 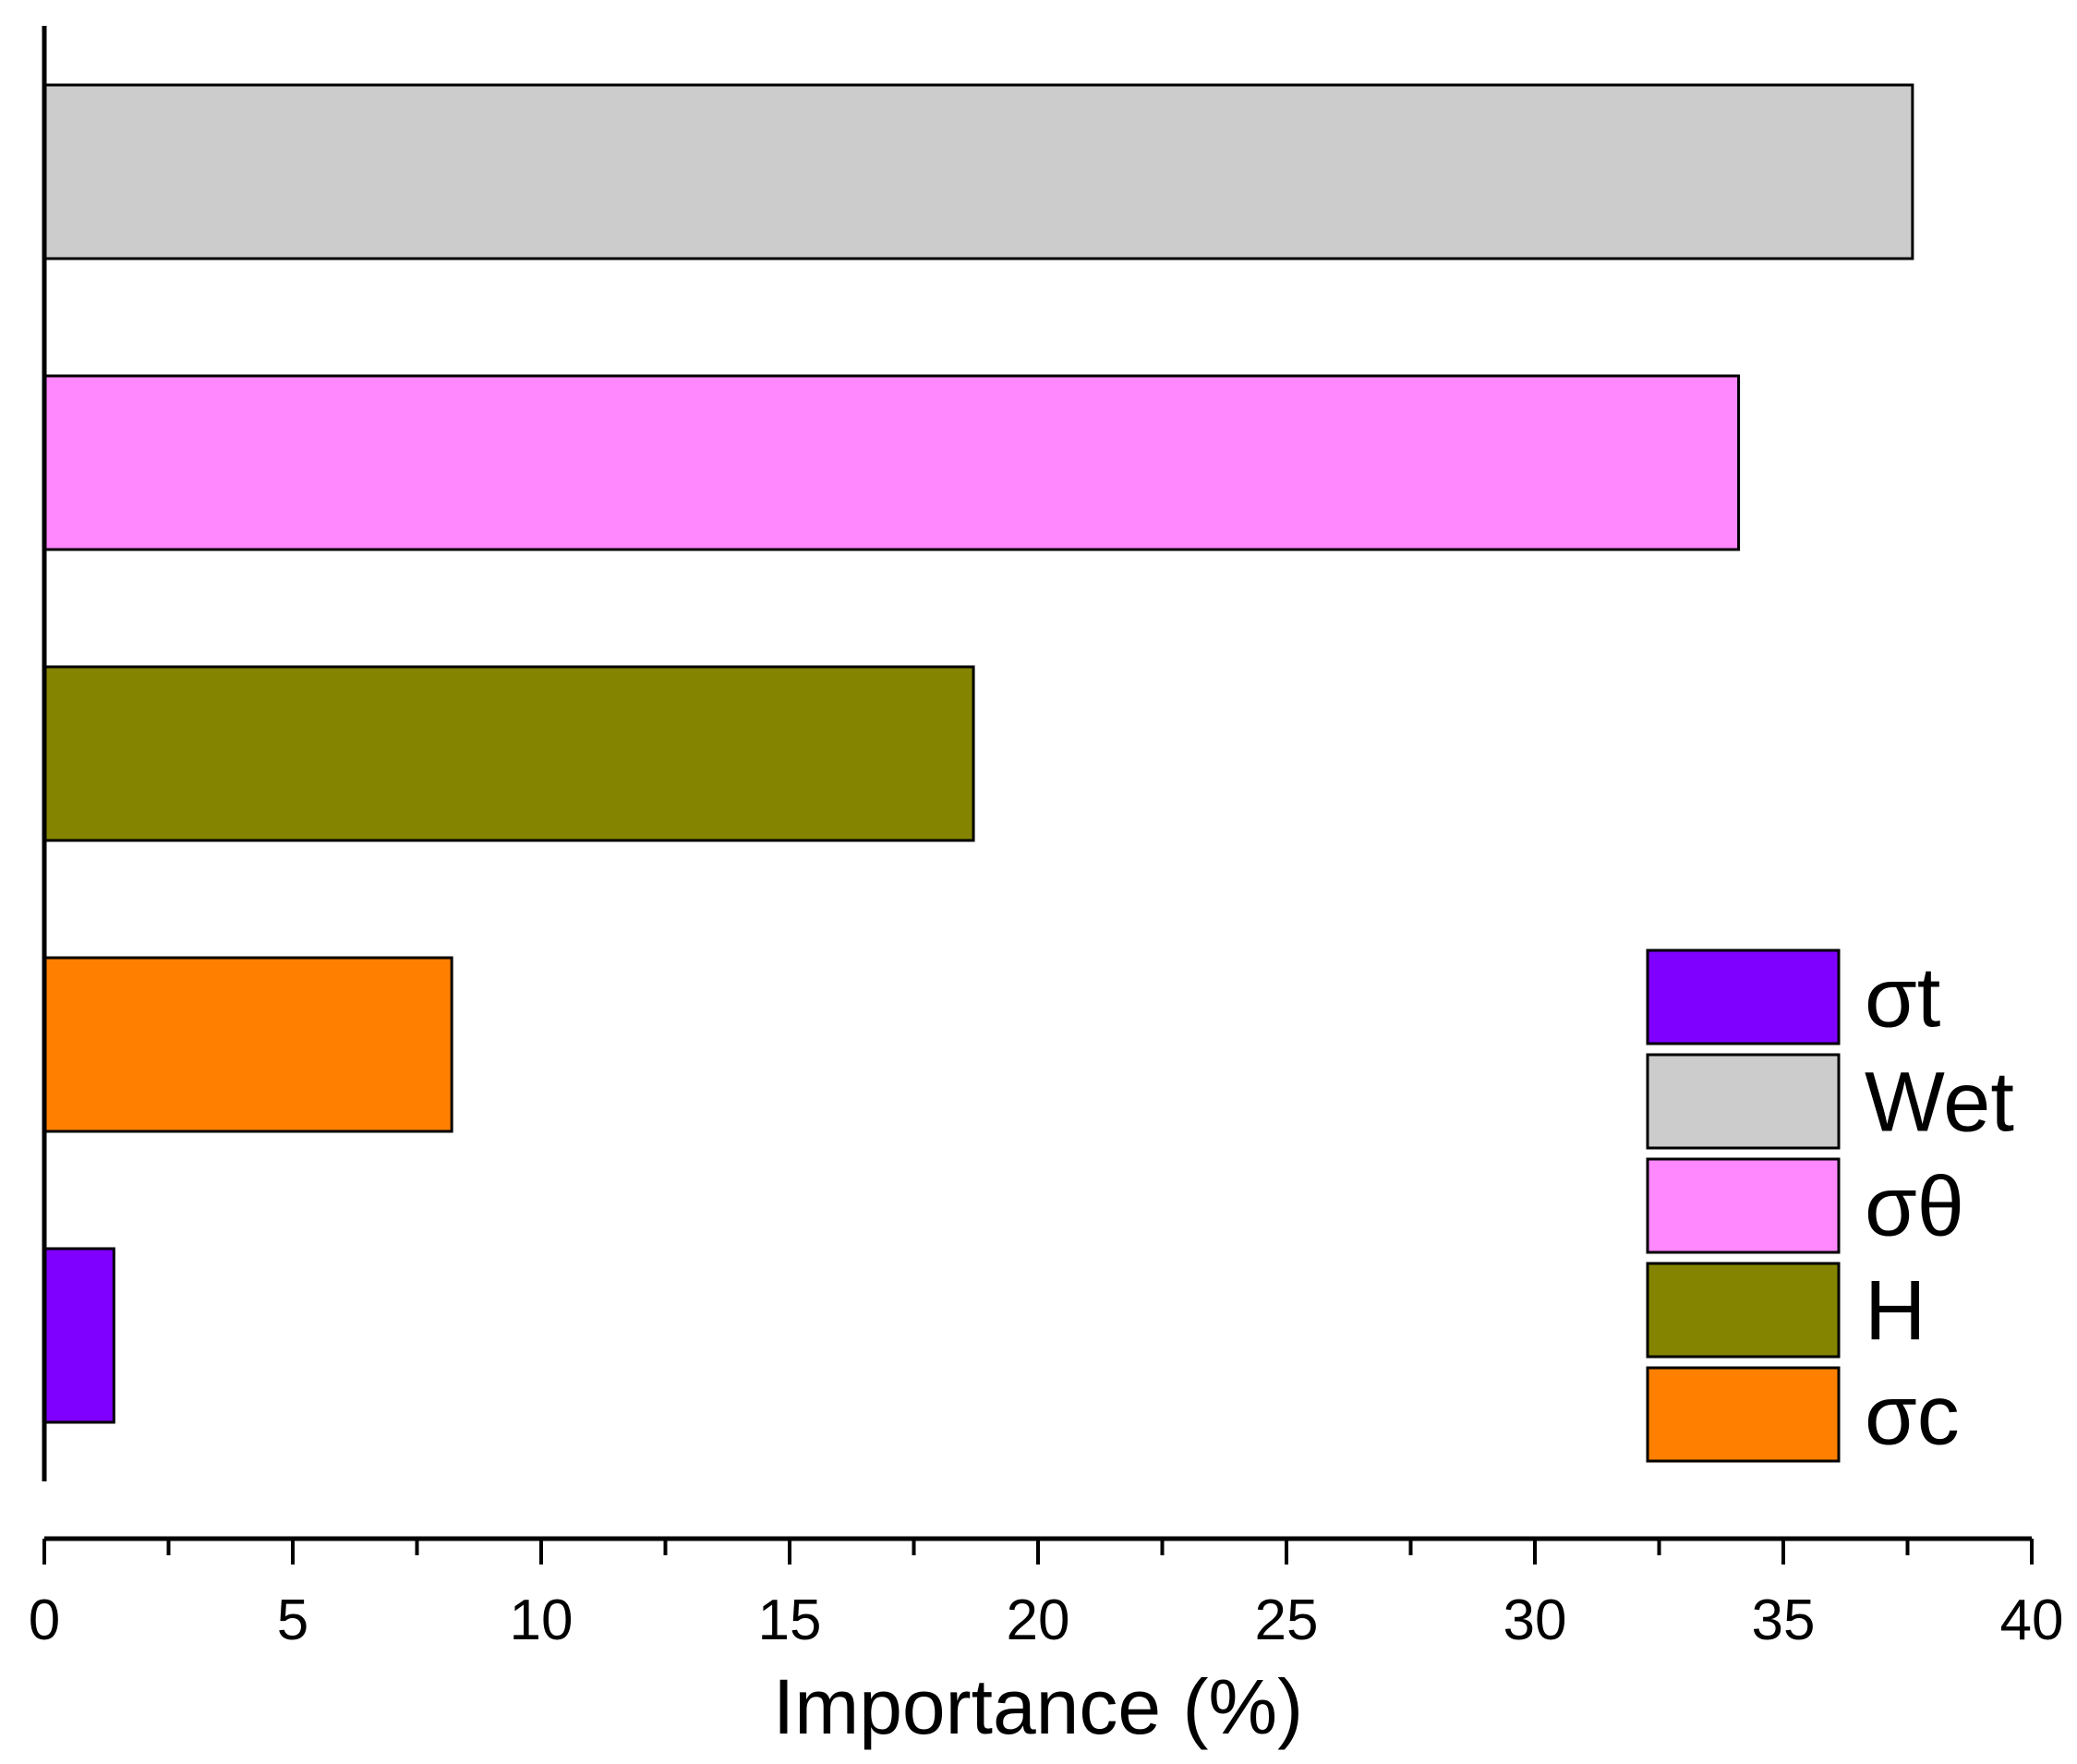 What do you see at coordinates (1914, 1207) in the screenshot?
I see `legend-label-2: σθ` at bounding box center [1914, 1207].